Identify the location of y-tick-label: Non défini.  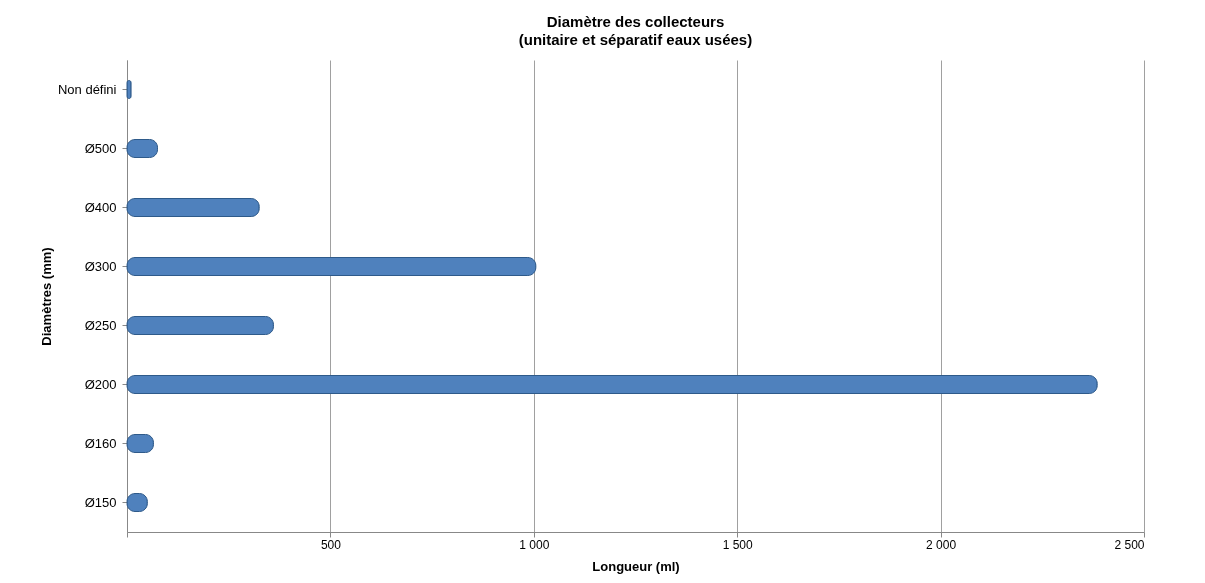
(87, 89).